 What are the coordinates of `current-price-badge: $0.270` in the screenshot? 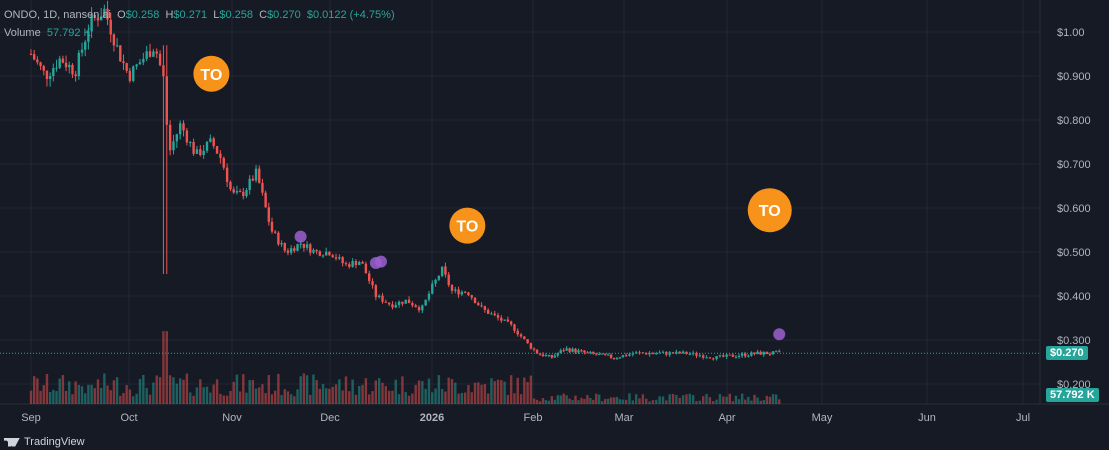 It's located at (1067, 353).